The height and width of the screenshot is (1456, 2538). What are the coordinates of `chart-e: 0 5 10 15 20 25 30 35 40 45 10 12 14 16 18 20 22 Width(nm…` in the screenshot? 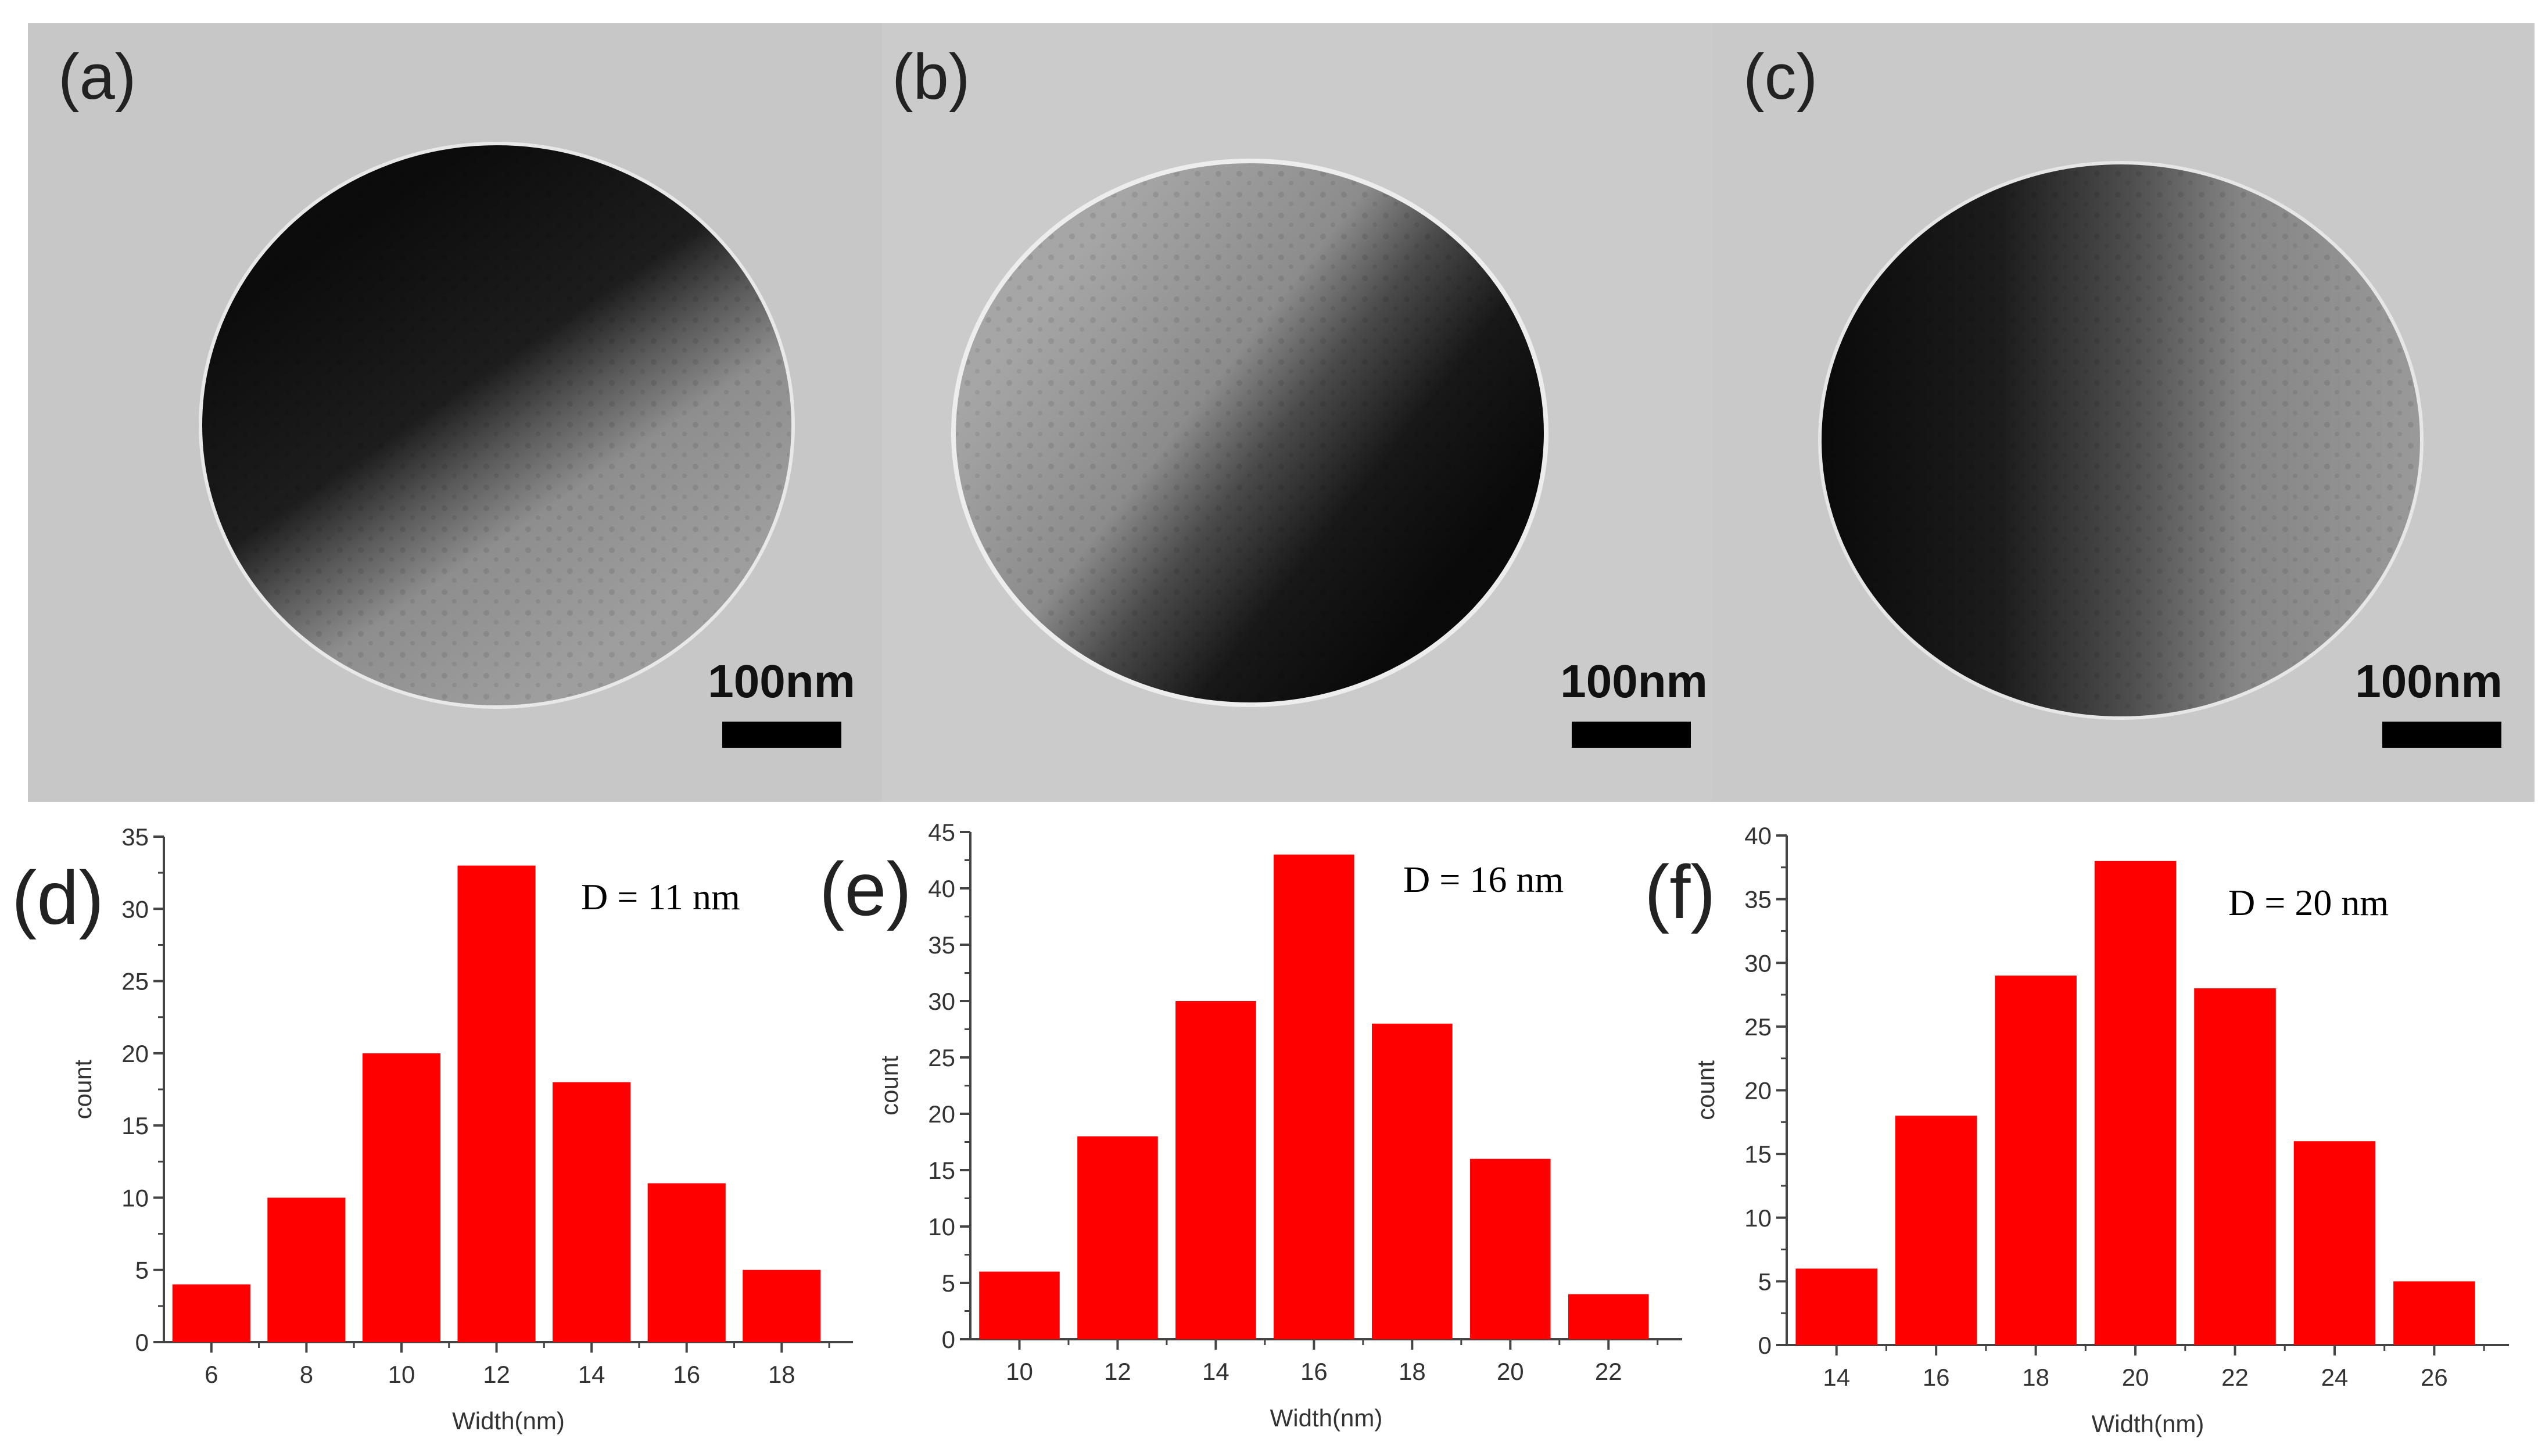 It's located at (1279, 1126).